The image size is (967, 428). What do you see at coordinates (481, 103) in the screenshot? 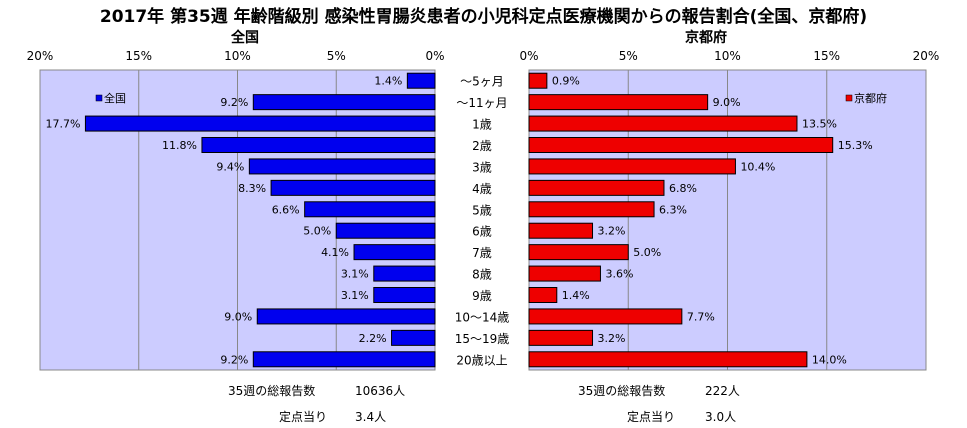
I see `category-label: ～11ヶ月` at bounding box center [481, 103].